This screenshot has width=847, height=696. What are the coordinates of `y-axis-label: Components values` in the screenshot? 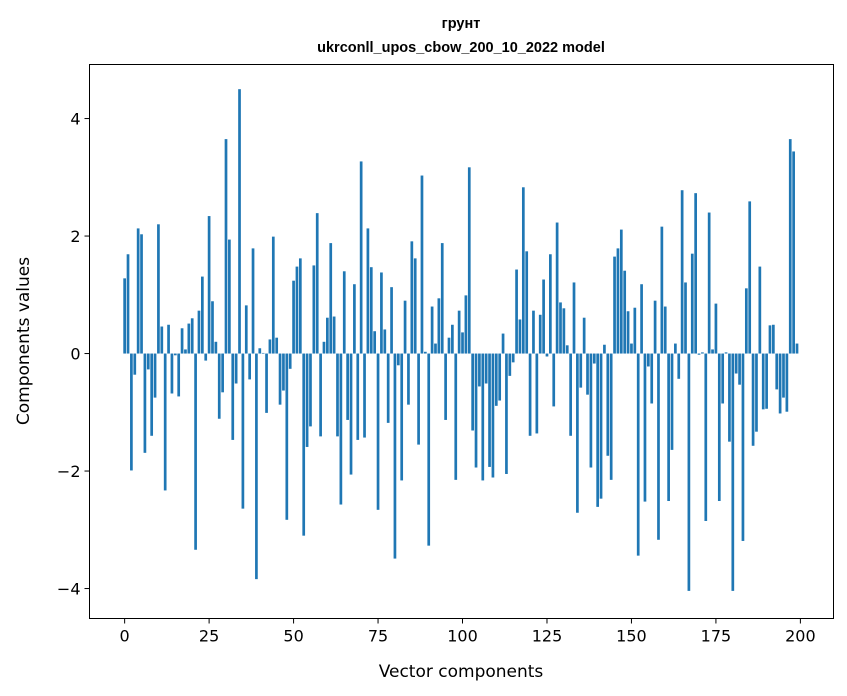 It's located at (24, 341).